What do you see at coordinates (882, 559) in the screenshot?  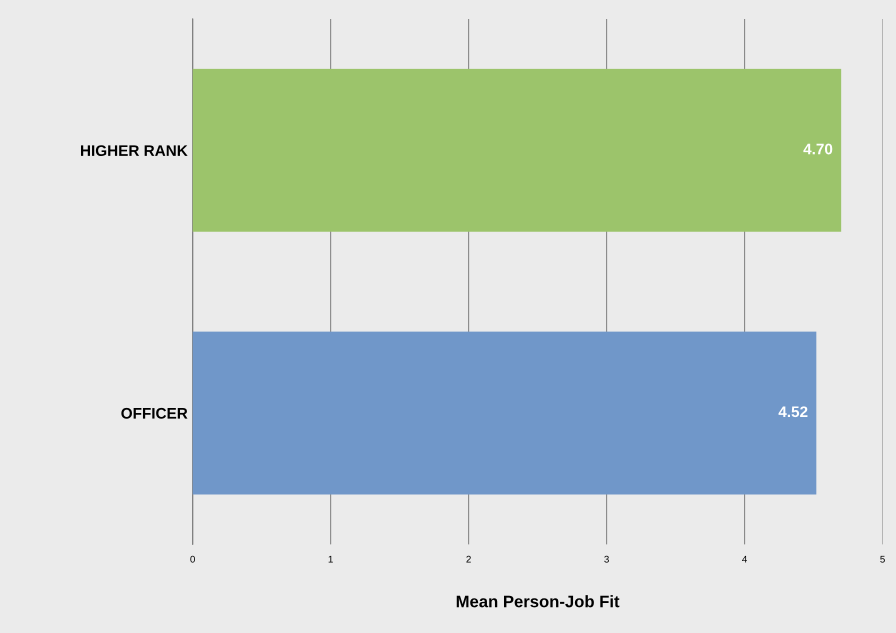 I see `x-tick-label: 5` at bounding box center [882, 559].